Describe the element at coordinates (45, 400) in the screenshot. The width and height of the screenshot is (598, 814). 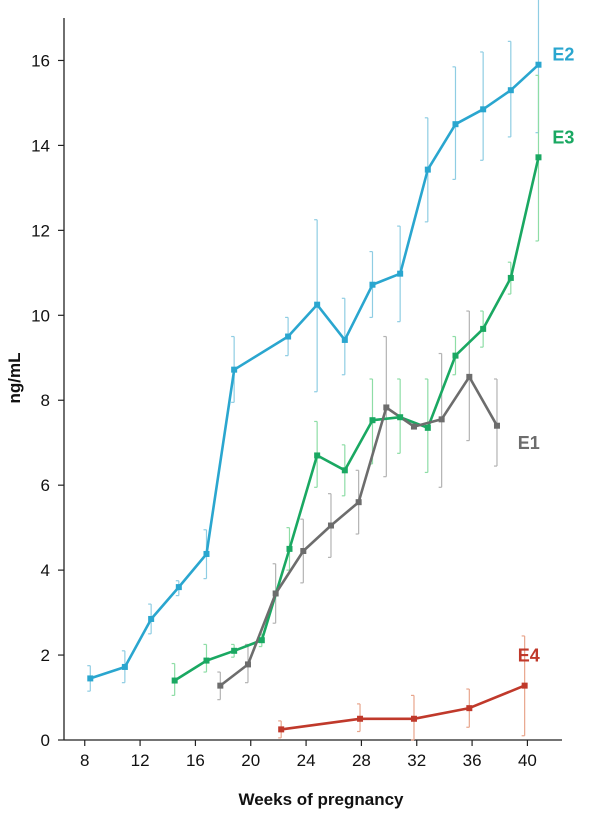
I see `y-tick-label: 8` at that location.